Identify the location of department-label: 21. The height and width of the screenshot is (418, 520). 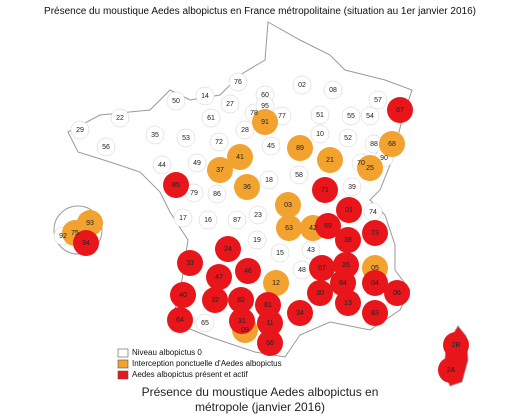
(330, 160).